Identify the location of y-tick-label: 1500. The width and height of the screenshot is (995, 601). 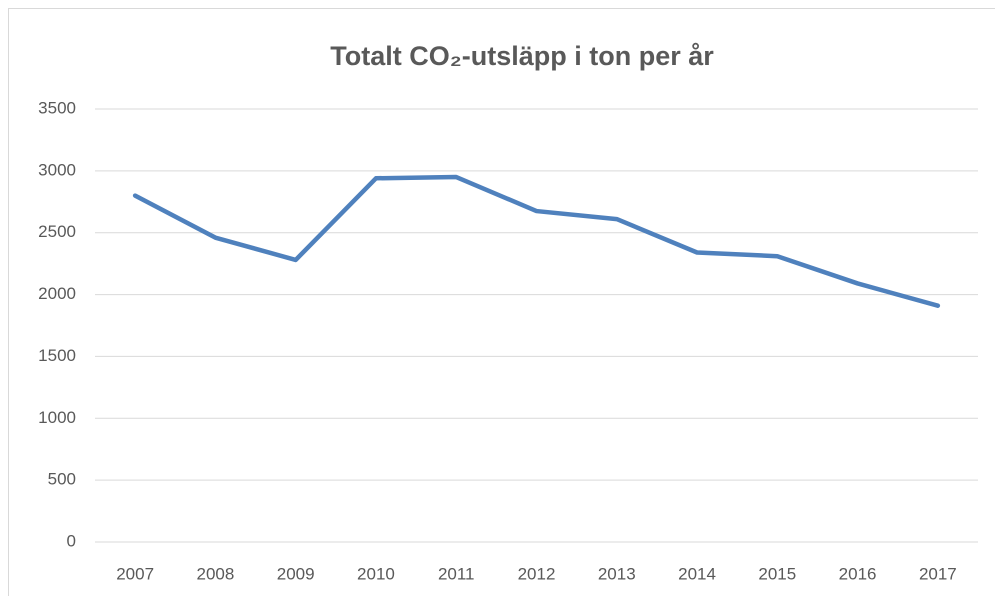
(57, 355).